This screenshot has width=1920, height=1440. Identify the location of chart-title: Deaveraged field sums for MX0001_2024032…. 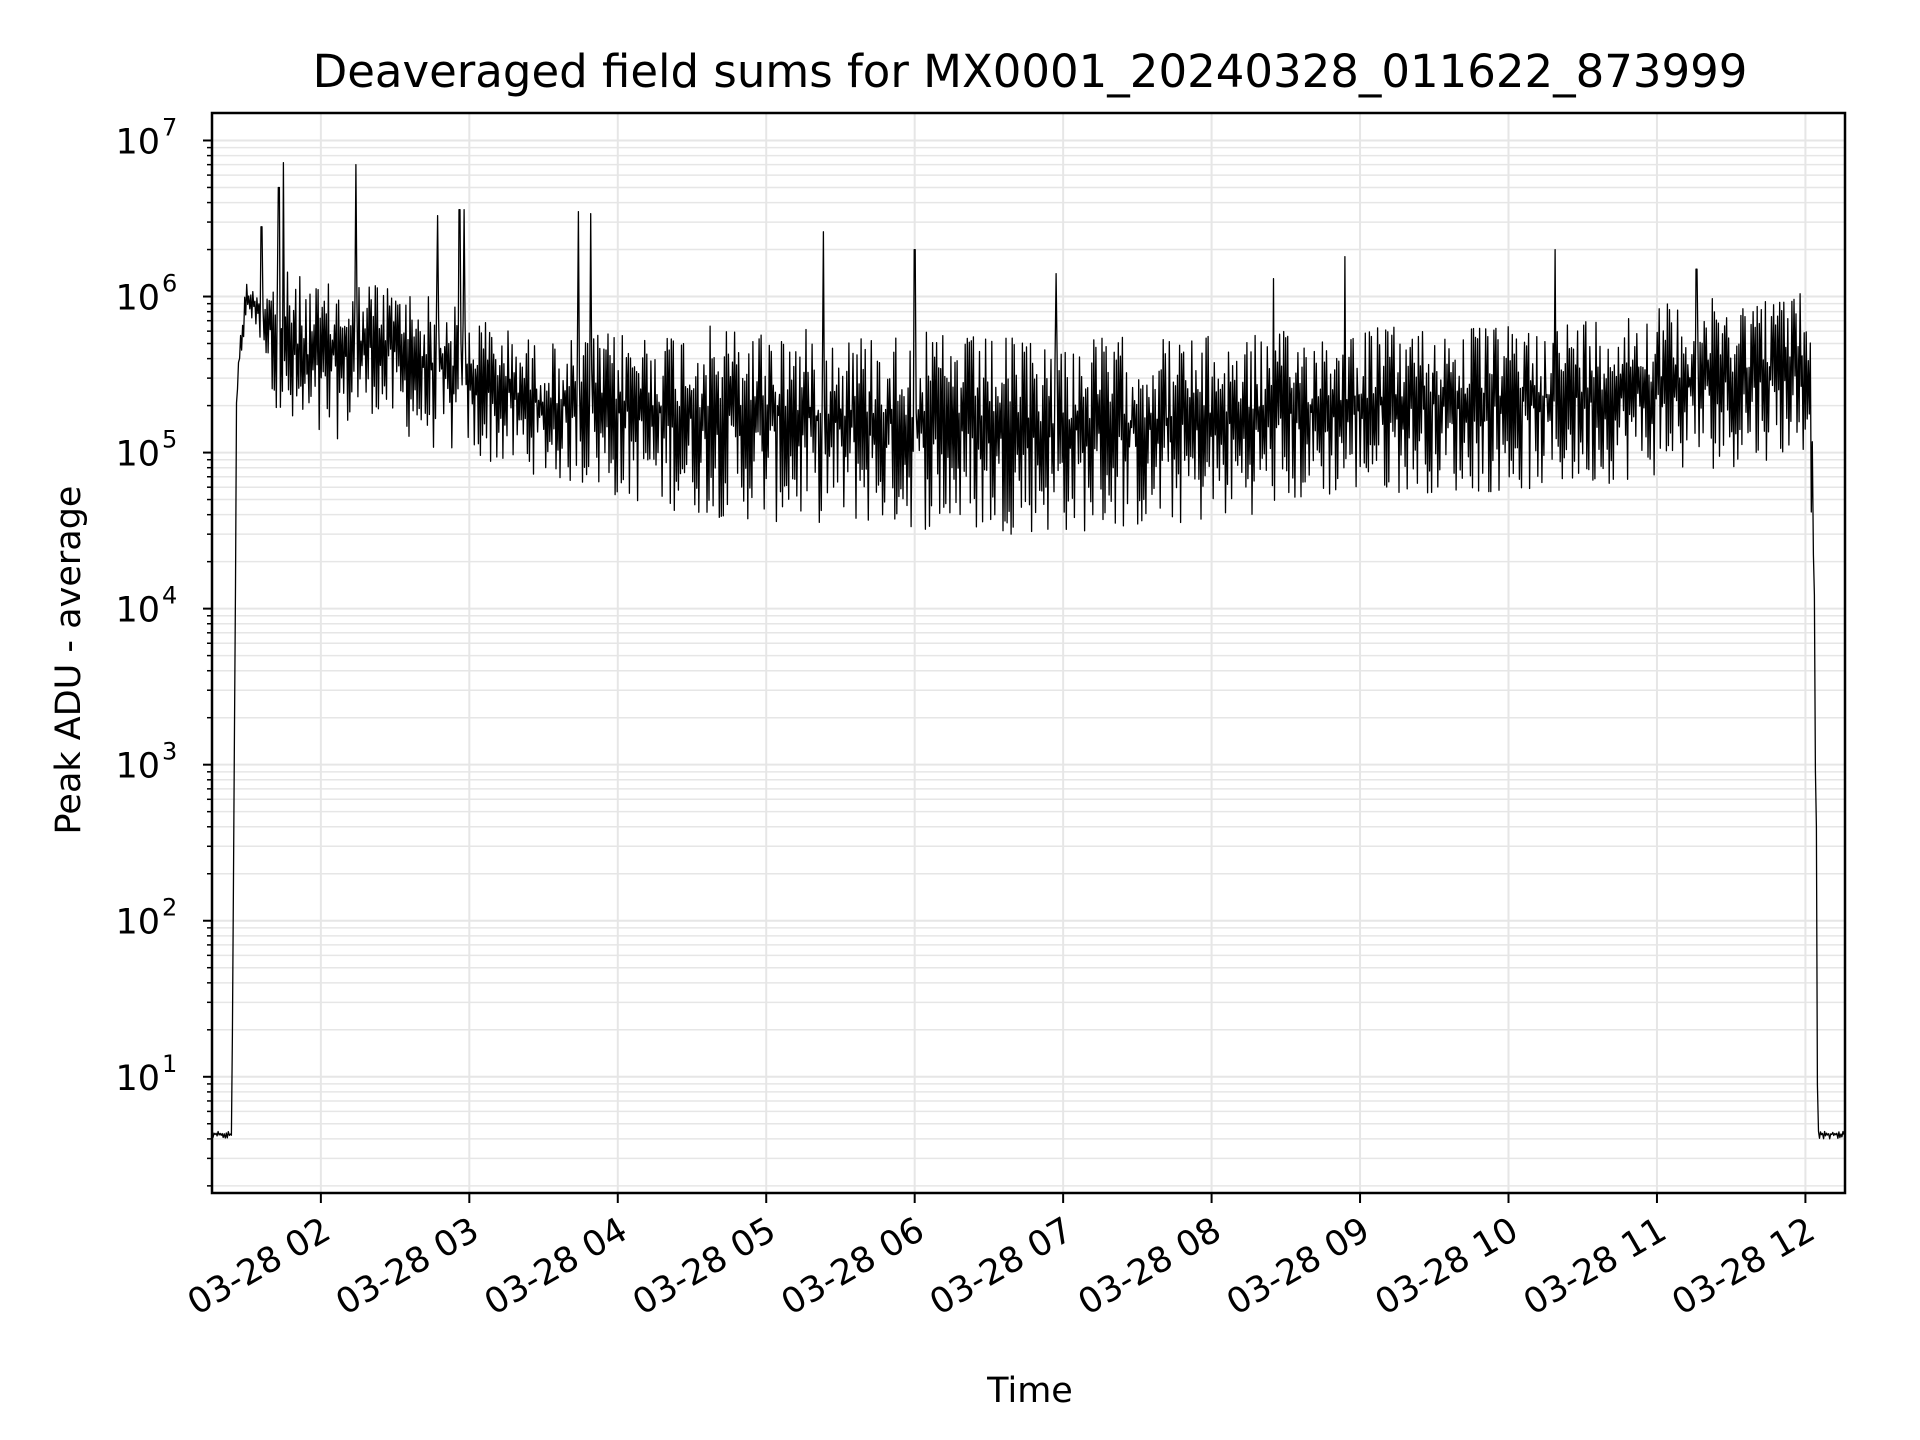
(1030, 71).